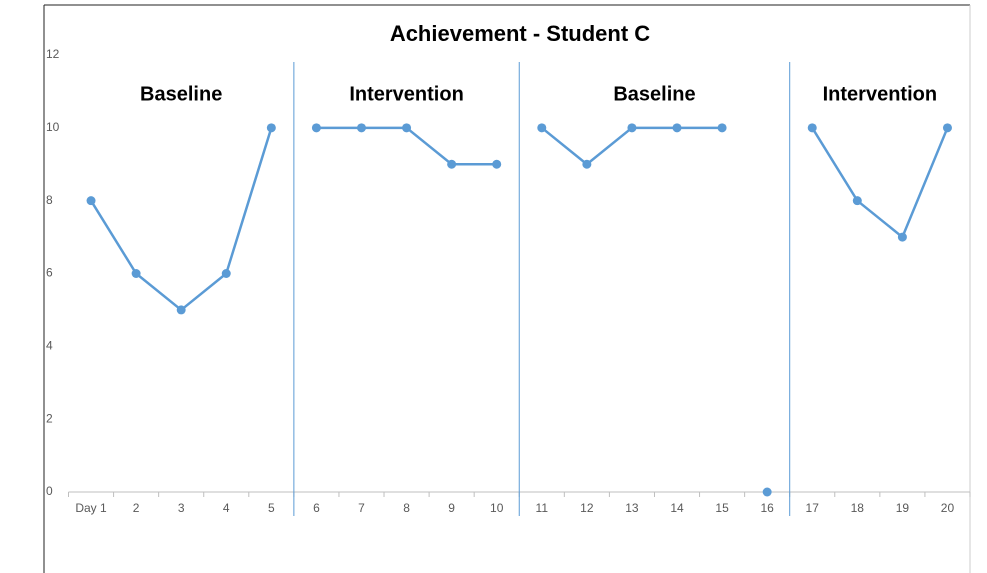 Image resolution: width=987 pixels, height=573 pixels. What do you see at coordinates (813, 508) in the screenshot?
I see `x-tick-label: 17` at bounding box center [813, 508].